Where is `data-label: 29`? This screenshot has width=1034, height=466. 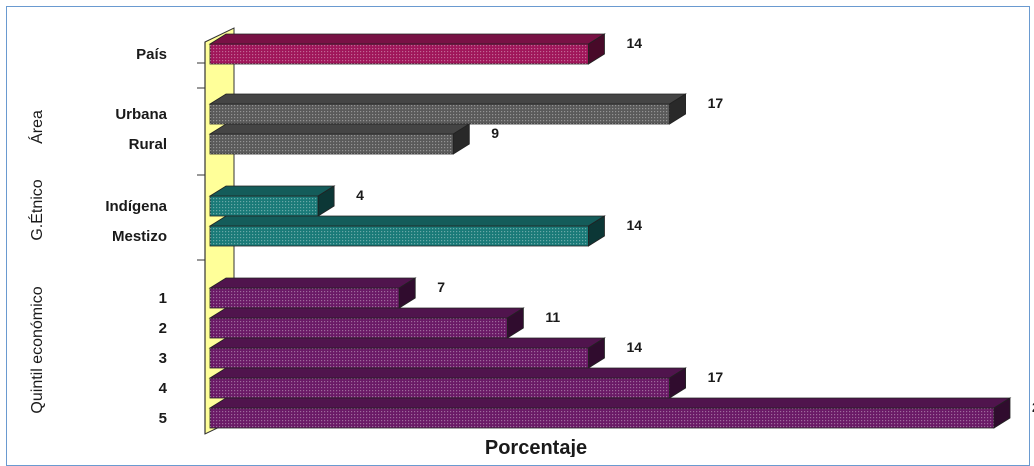 data-label: 29 is located at coordinates (1033, 407).